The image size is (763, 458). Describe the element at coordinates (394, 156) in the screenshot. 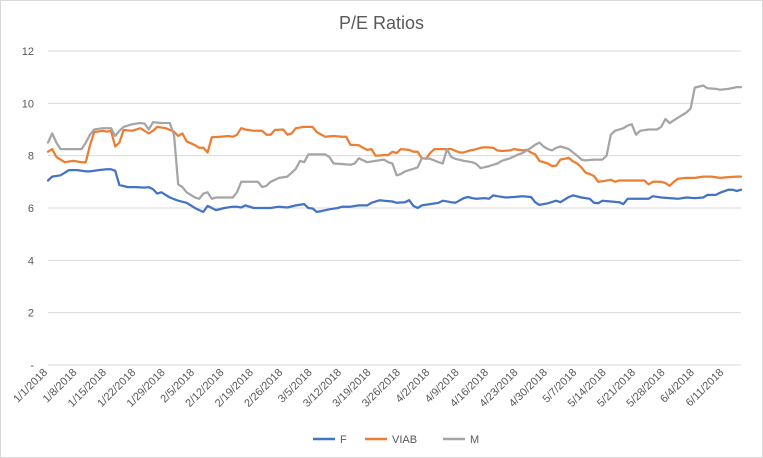

I see `series-line-viab` at that location.